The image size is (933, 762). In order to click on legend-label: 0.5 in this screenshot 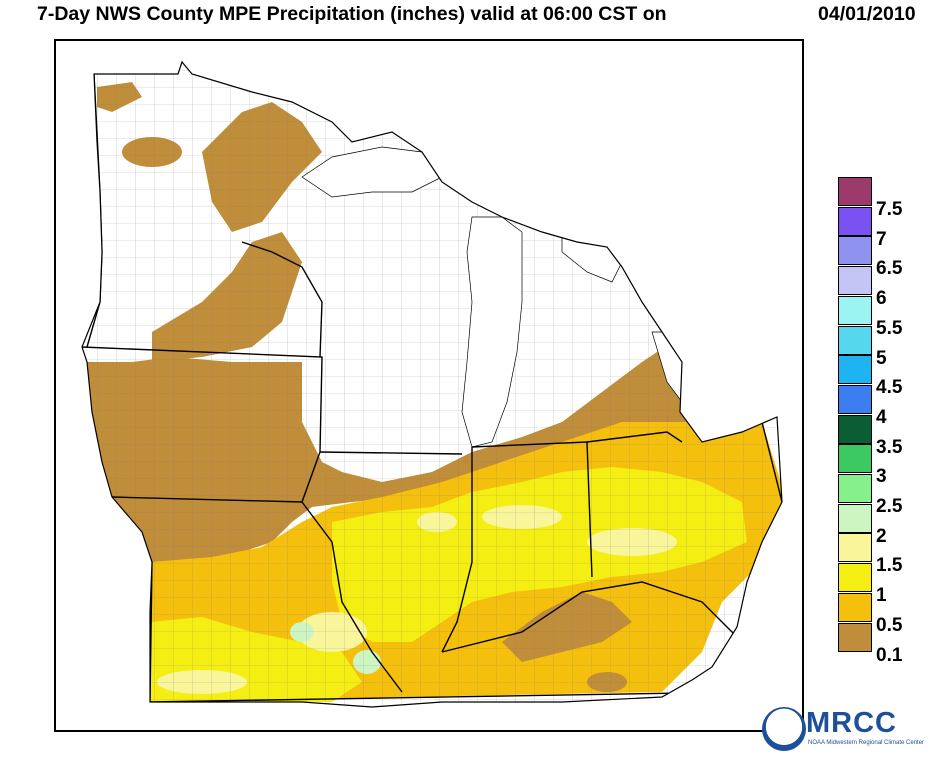, I will do `click(889, 625)`.